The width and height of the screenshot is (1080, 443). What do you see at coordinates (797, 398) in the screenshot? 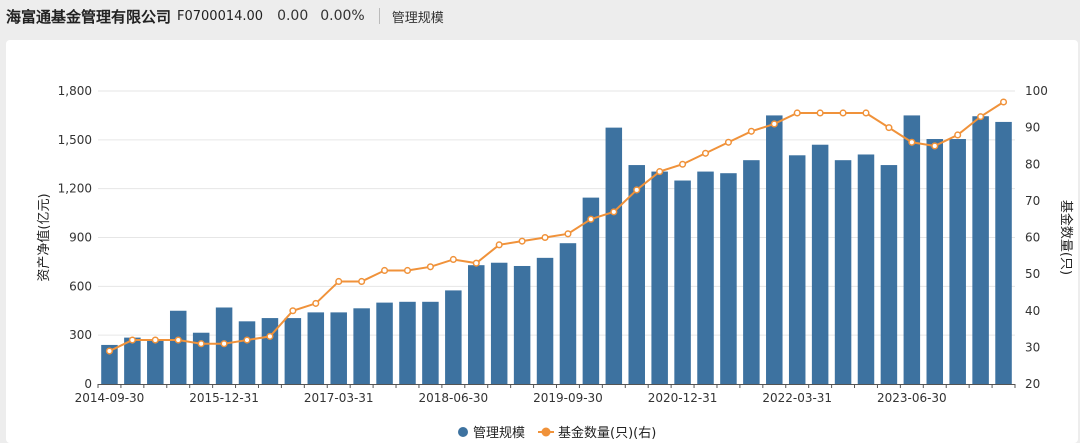
I see `x-tick-label: 2022-03-31` at bounding box center [797, 398].